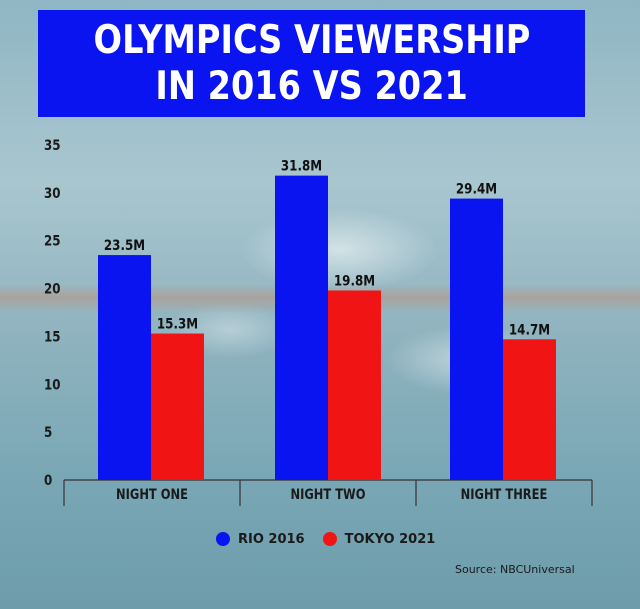 This screenshot has width=640, height=609. Describe the element at coordinates (52, 290) in the screenshot. I see `y-tick-label: 20` at that location.